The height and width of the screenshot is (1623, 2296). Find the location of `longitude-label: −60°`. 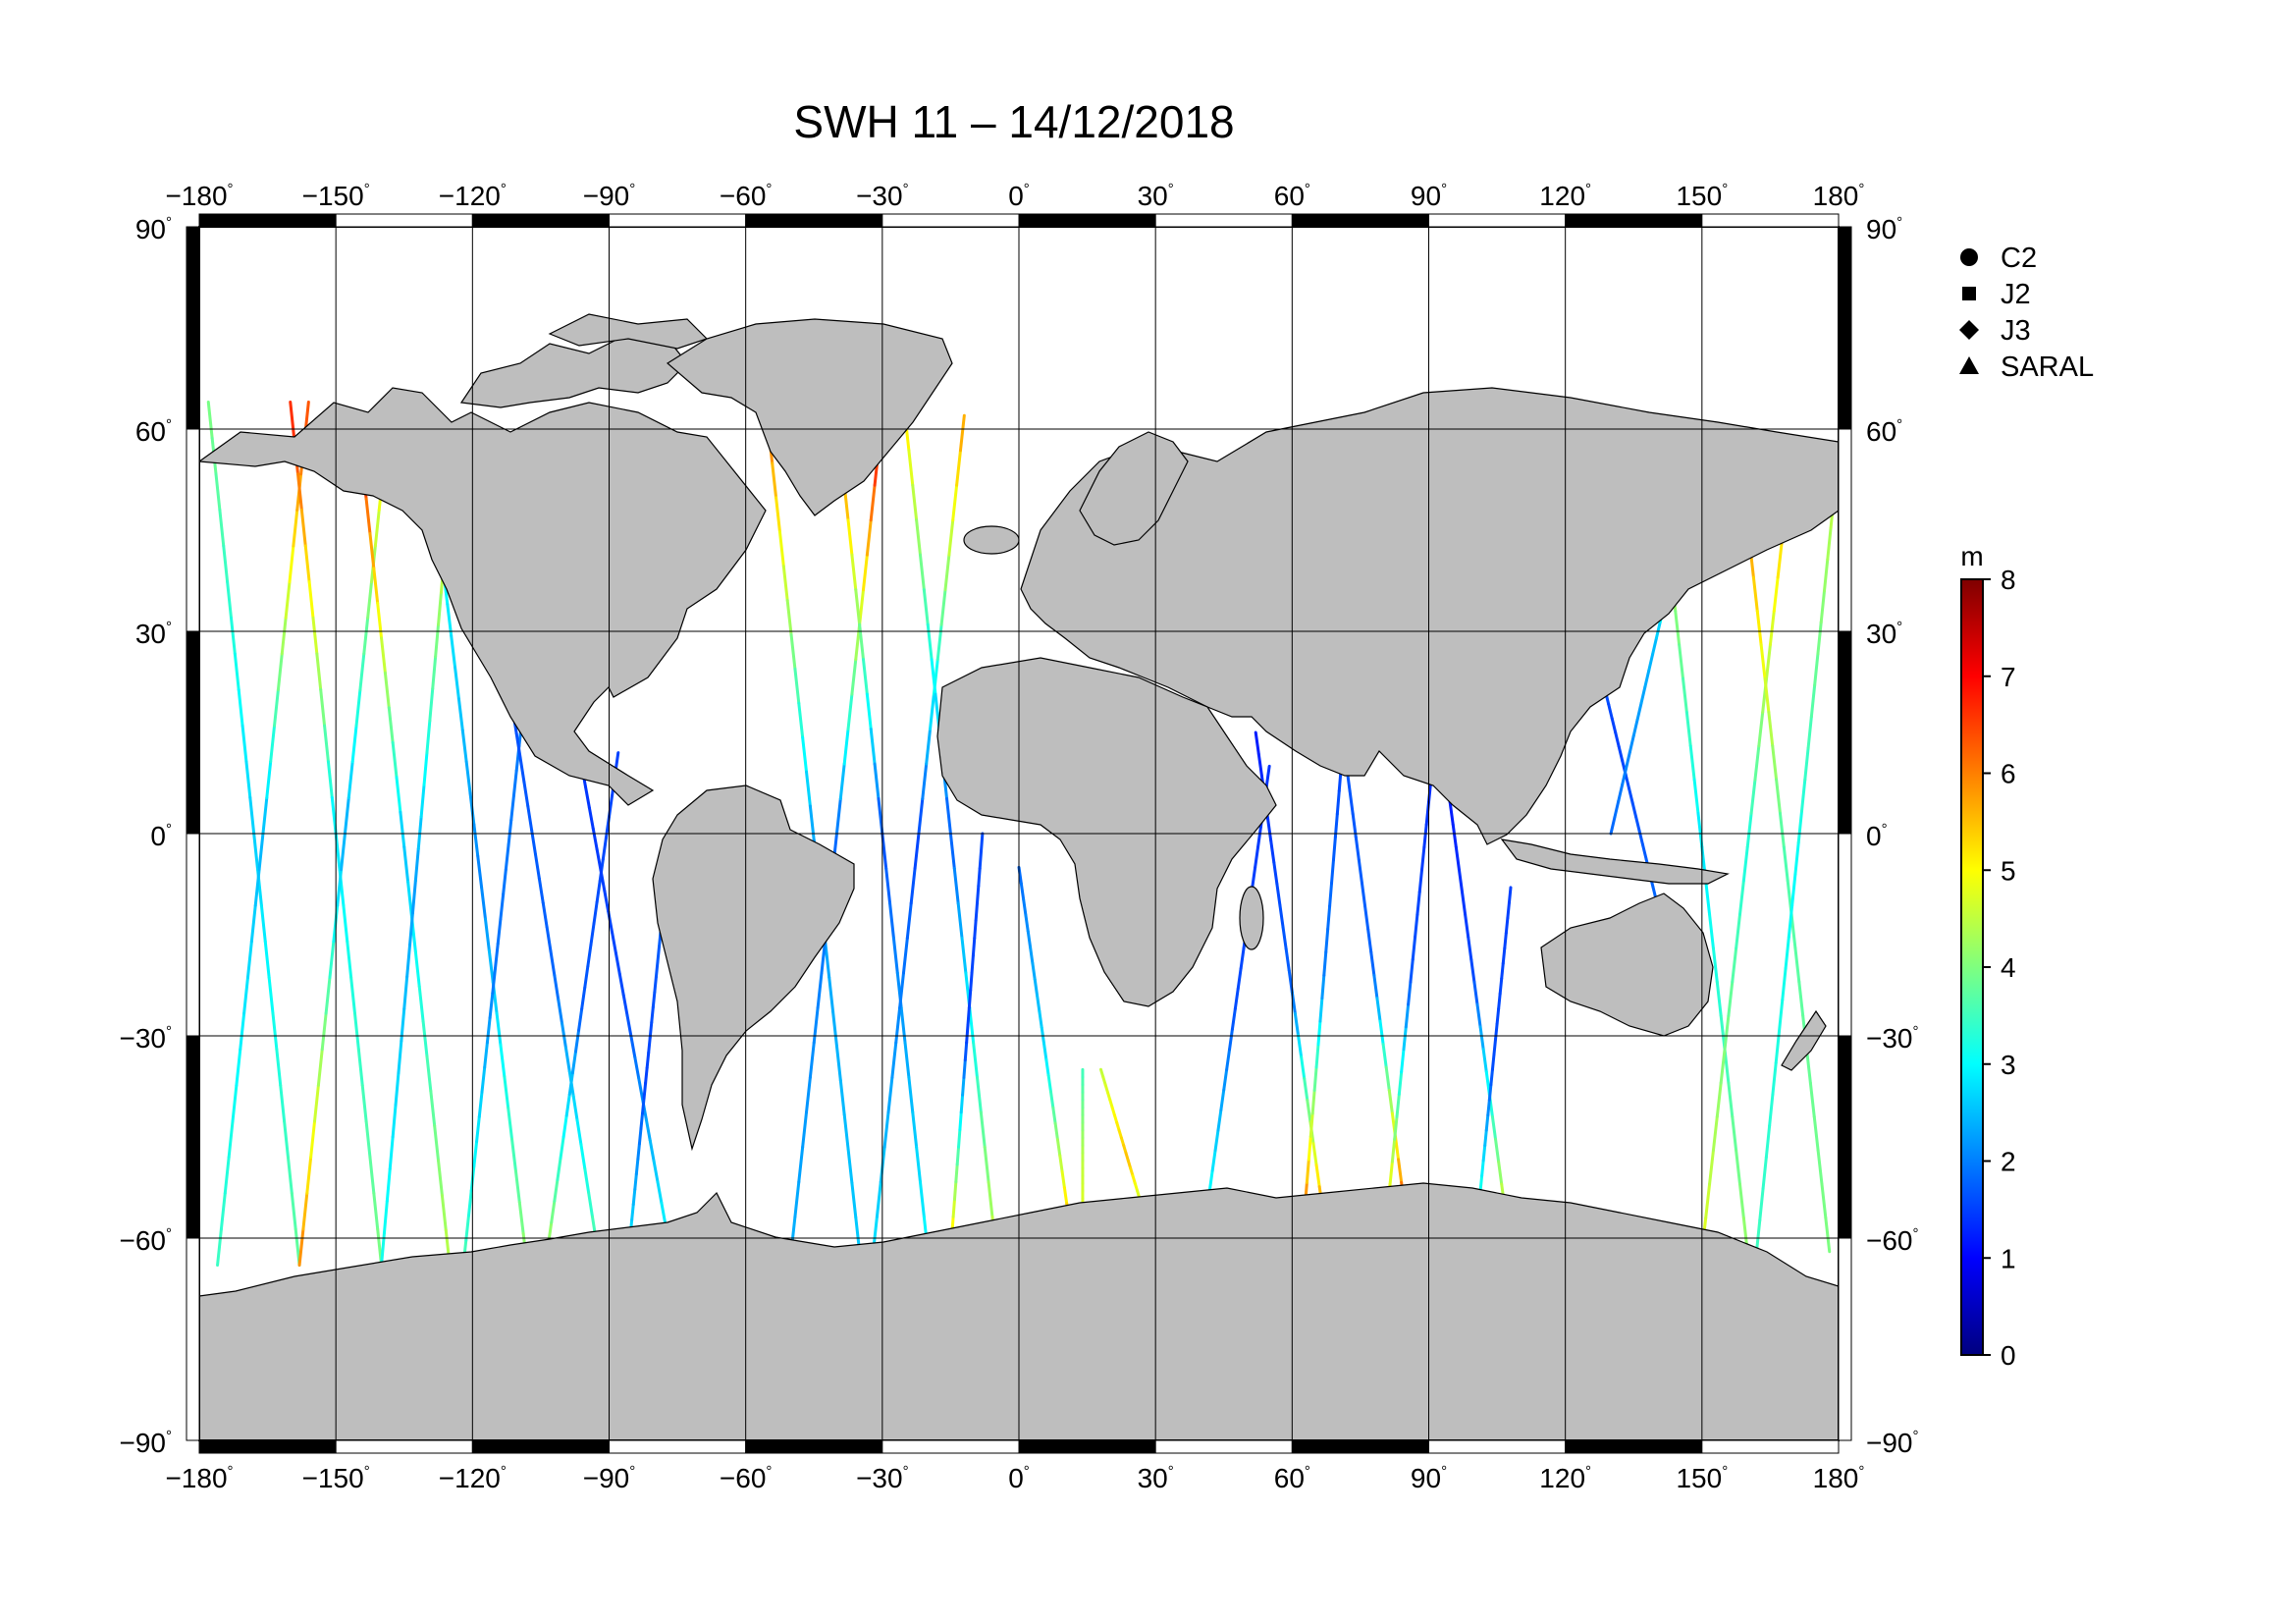

longitude-label: −60° is located at coordinates (746, 1478).